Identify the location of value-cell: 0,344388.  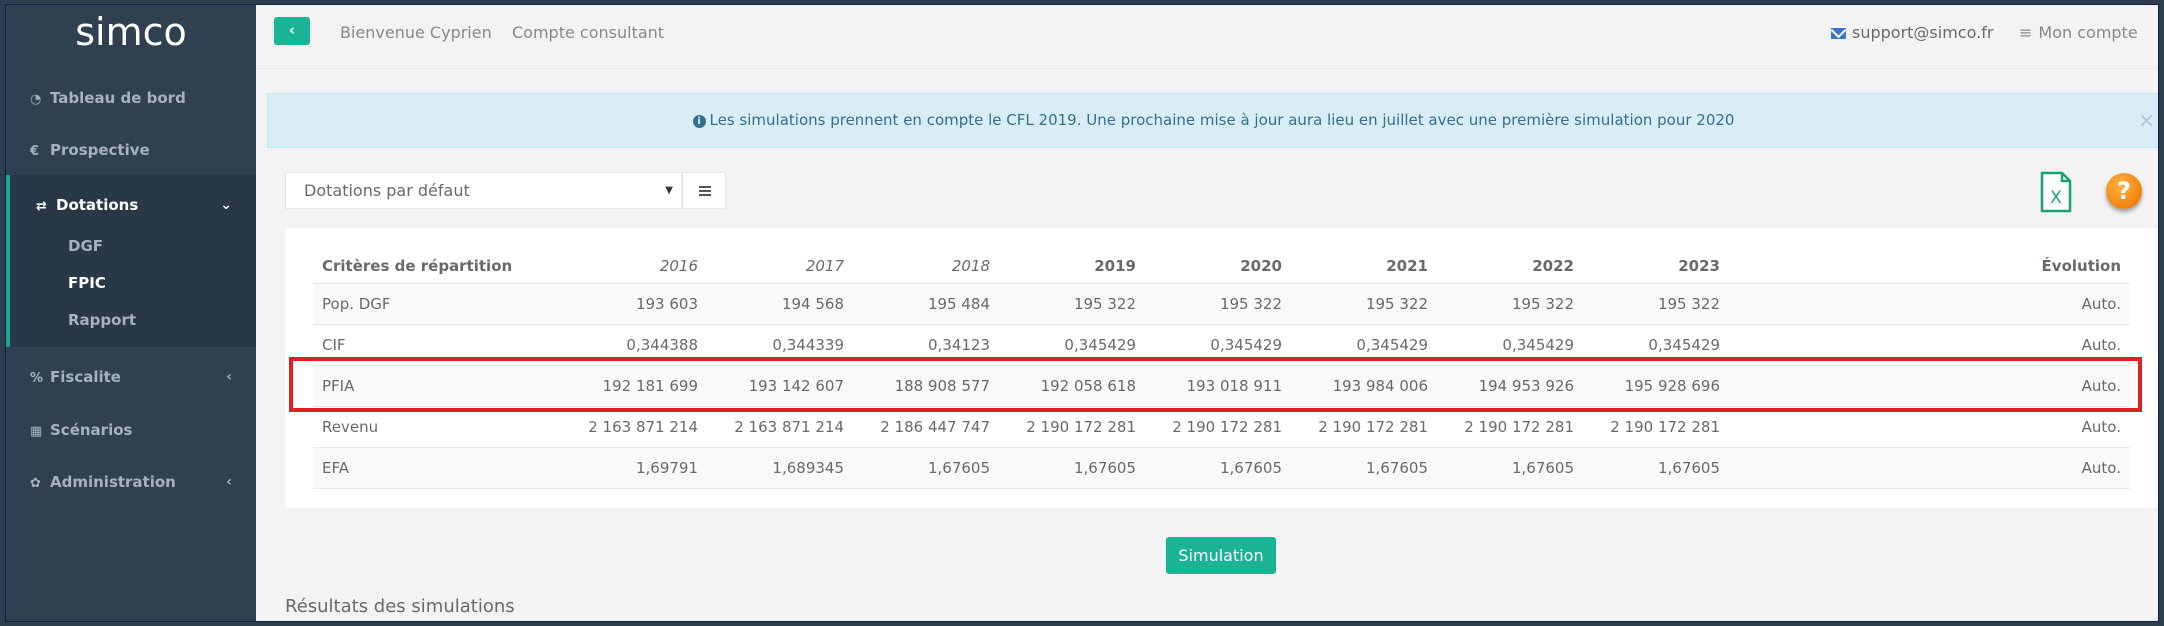
(634, 345).